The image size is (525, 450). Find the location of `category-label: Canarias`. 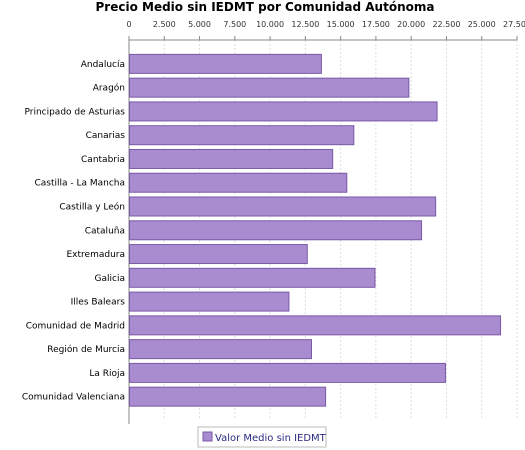

category-label: Canarias is located at coordinates (106, 136).